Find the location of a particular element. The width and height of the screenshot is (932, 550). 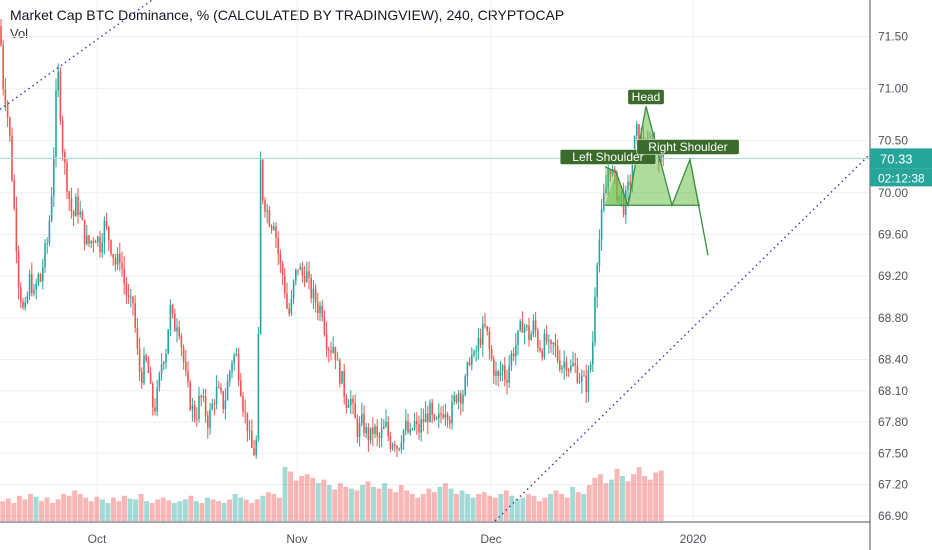

time-tick-label: Dec is located at coordinates (490, 539).